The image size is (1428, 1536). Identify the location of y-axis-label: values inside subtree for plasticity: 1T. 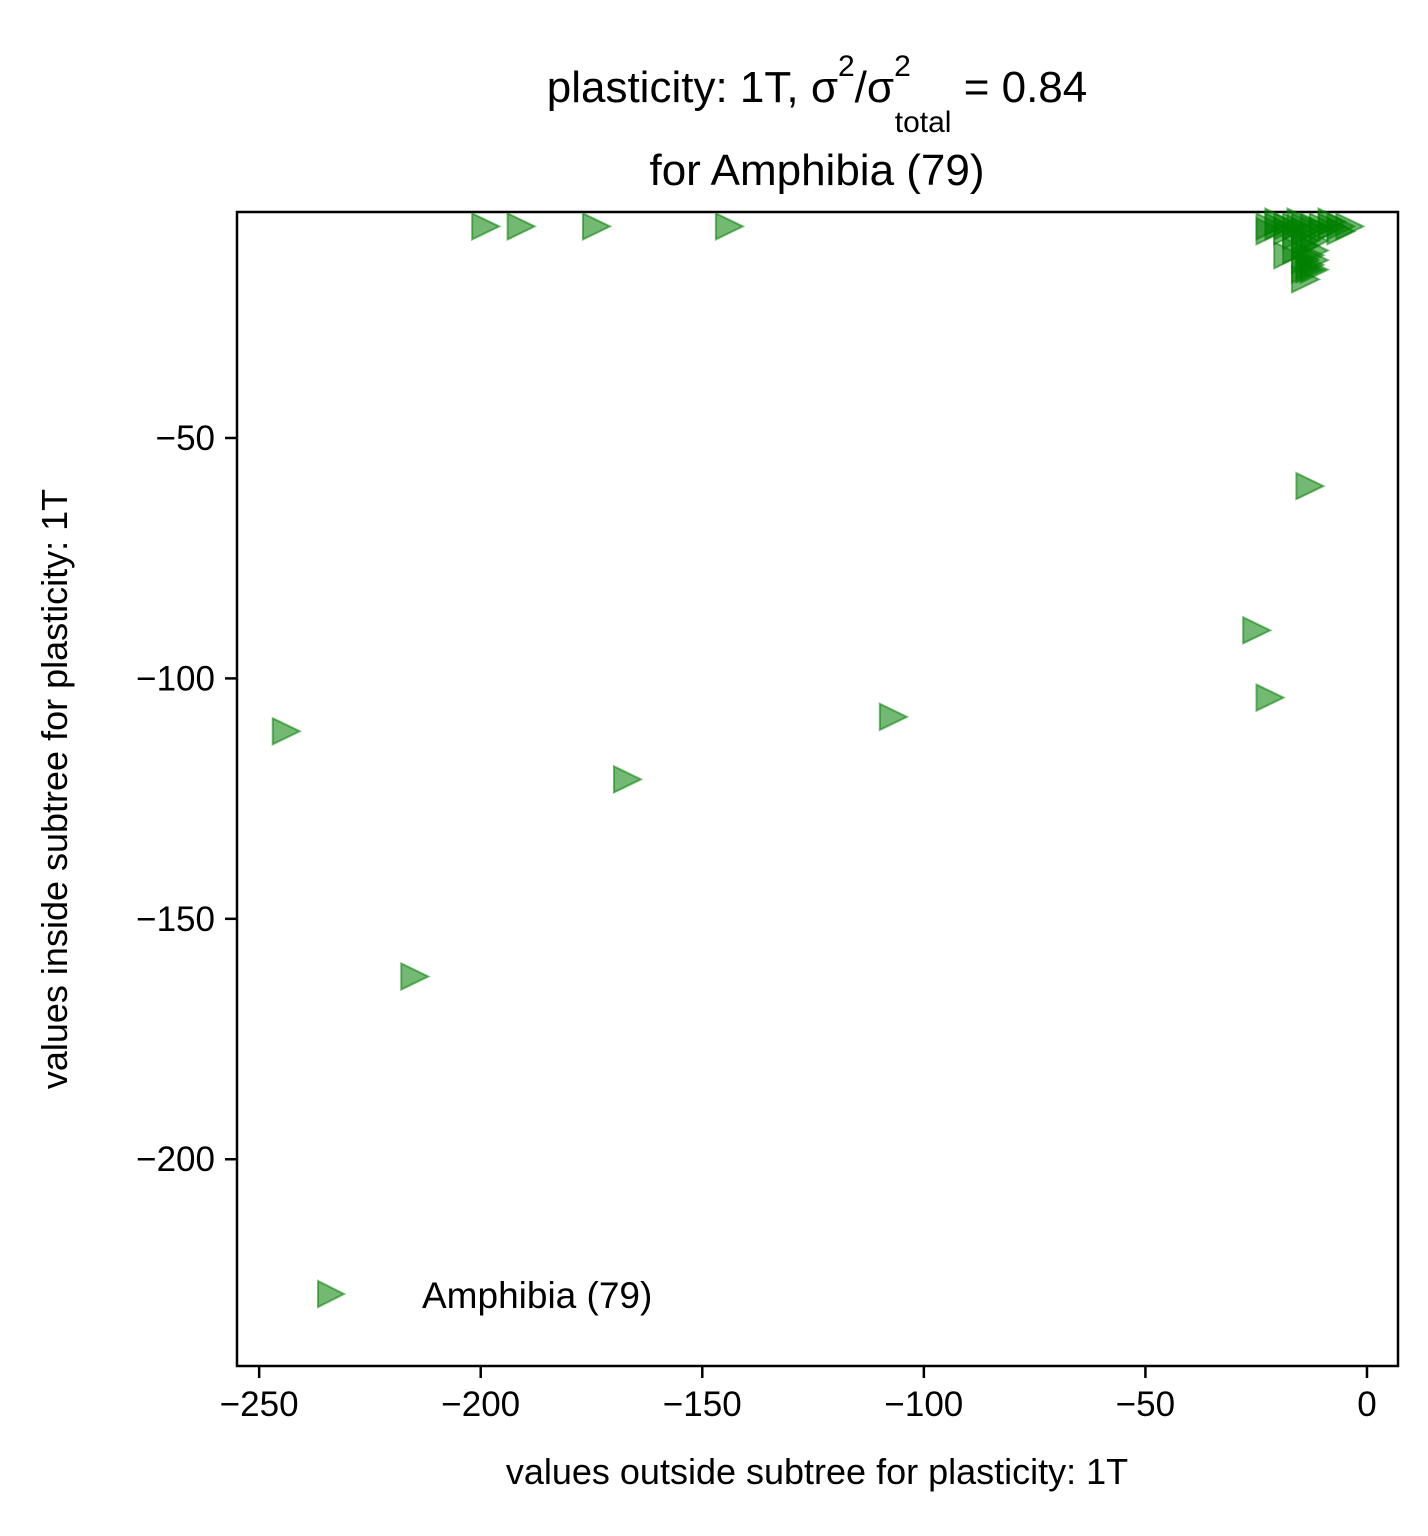
(54, 789).